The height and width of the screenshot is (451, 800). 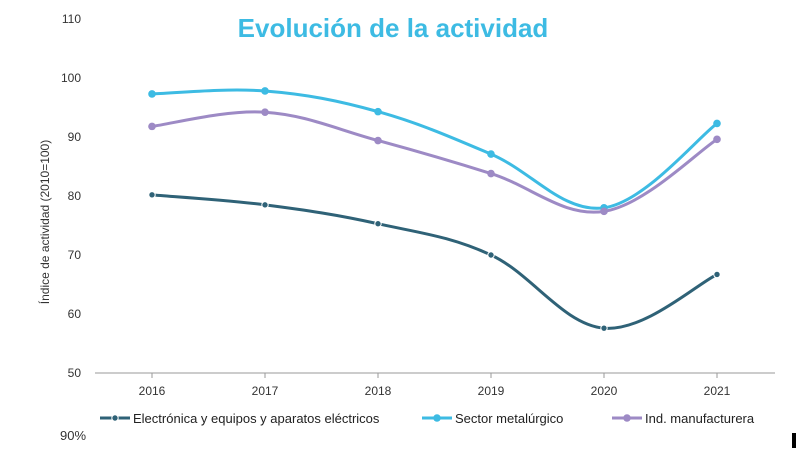 I want to click on y-tick-label: 50, so click(x=75, y=373).